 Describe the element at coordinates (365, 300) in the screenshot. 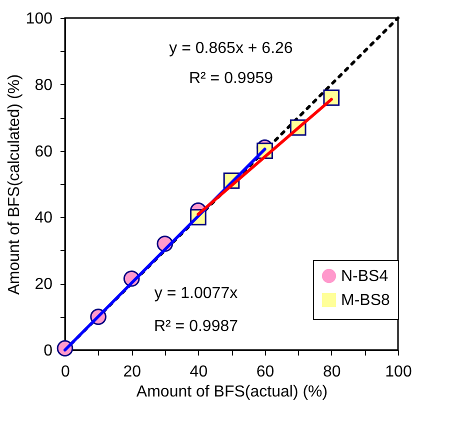

I see `legend-label: M-BS8` at that location.